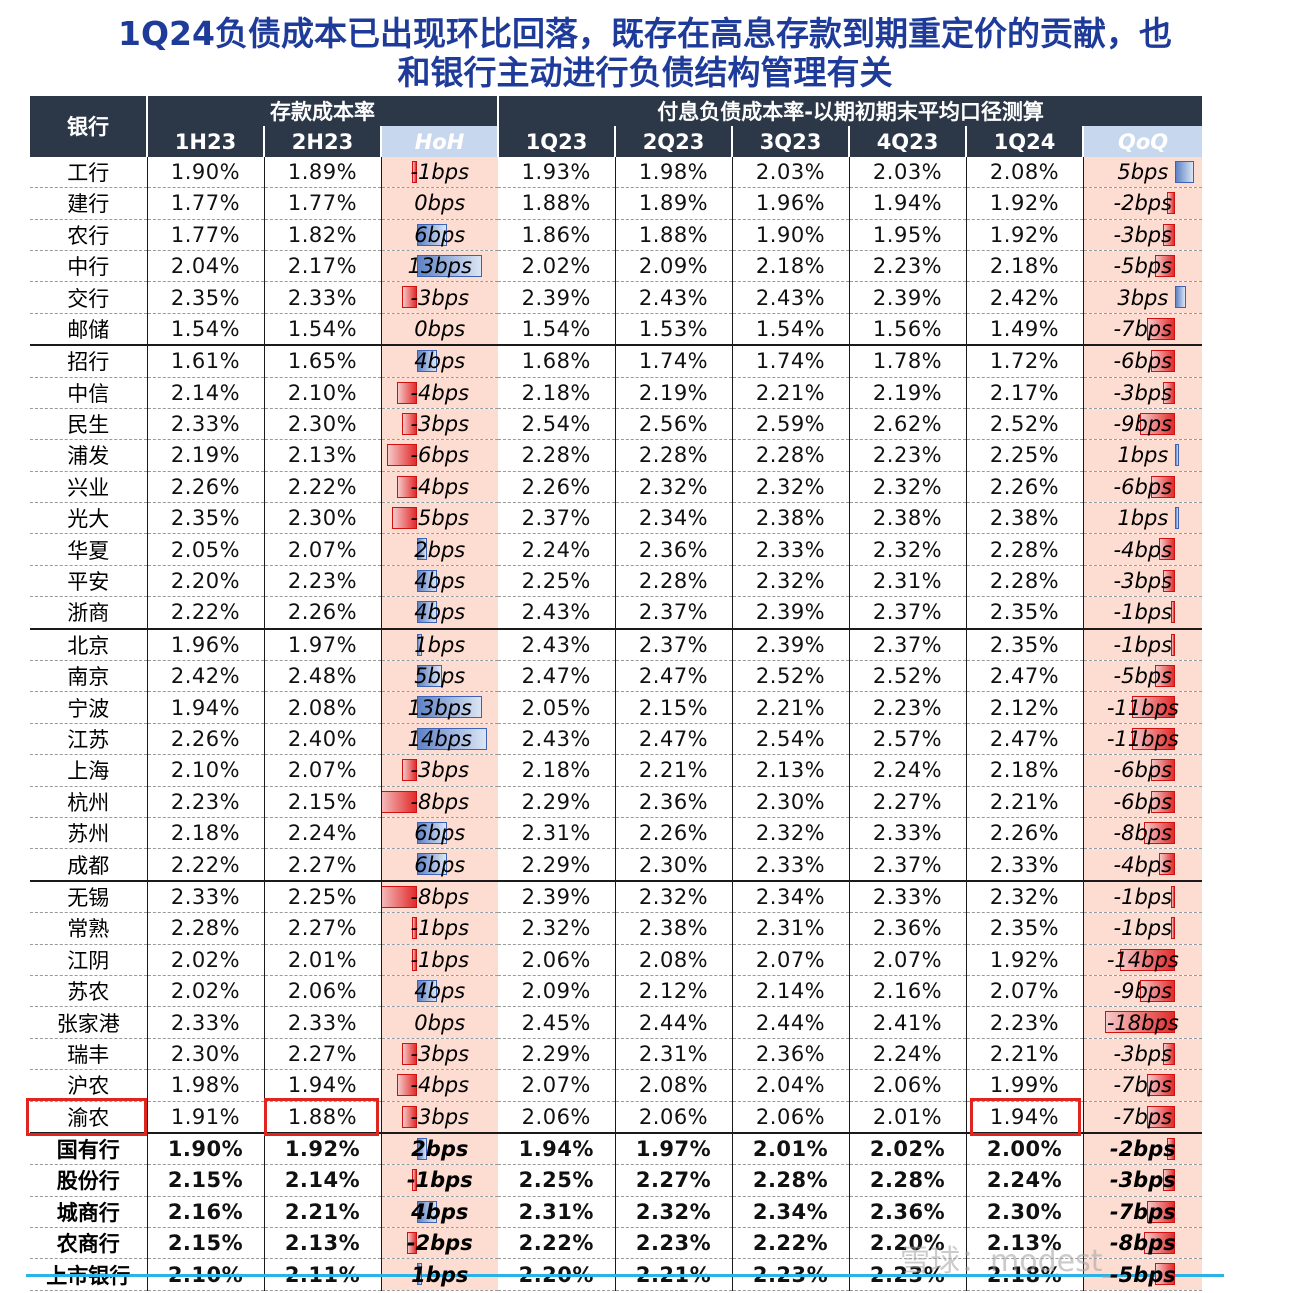  I want to click on liability-cost-1q24: 2.21%, so click(1025, 802).